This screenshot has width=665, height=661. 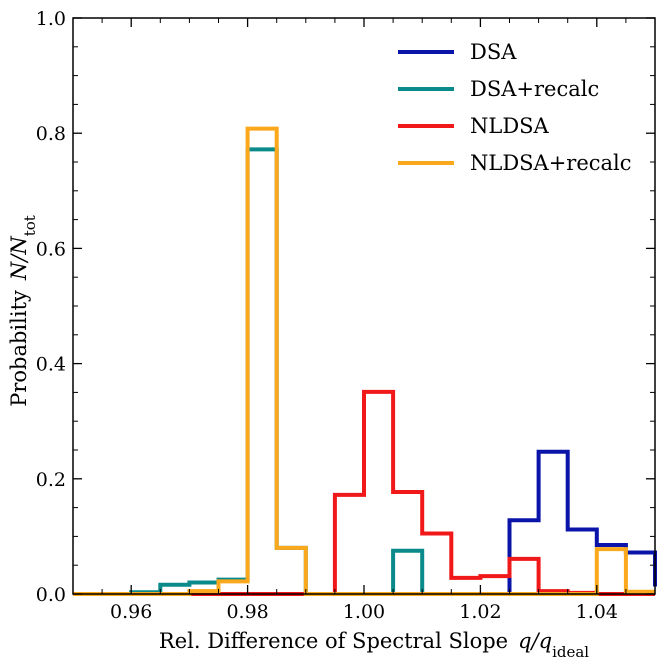 I want to click on x-tick-label: 1.04, so click(x=597, y=612).